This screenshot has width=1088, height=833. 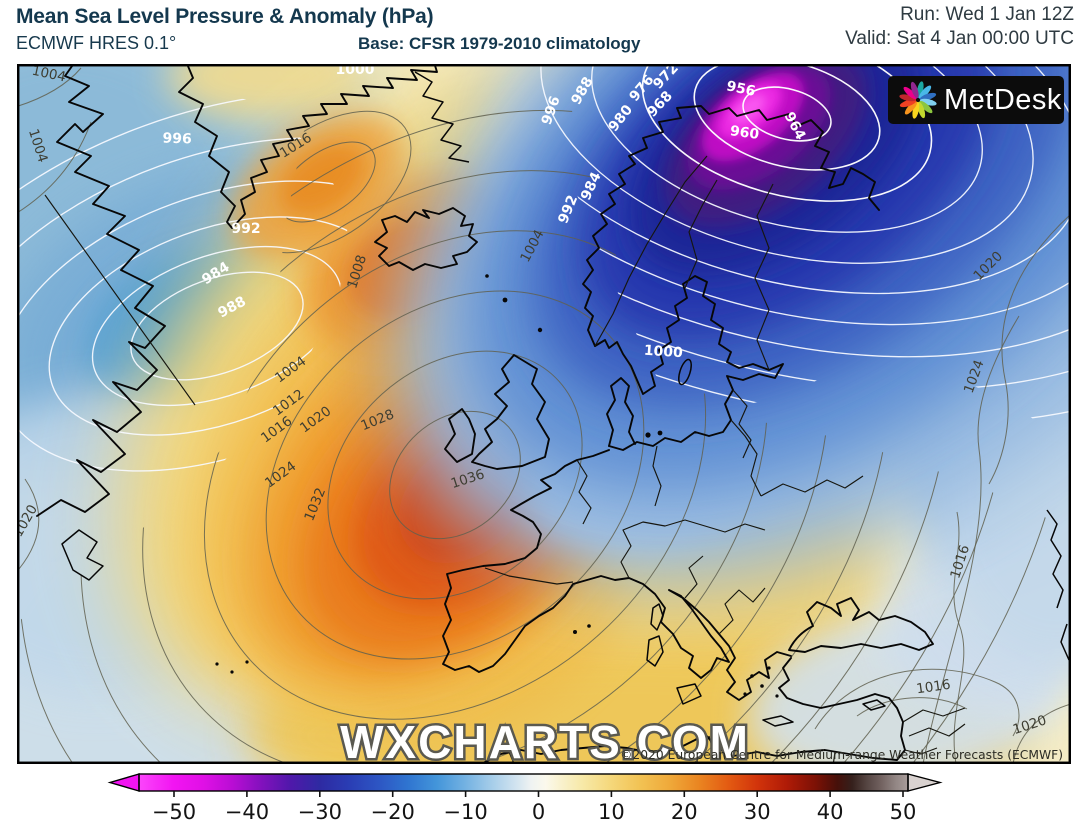 What do you see at coordinates (830, 812) in the screenshot?
I see `svg-text: 40` at bounding box center [830, 812].